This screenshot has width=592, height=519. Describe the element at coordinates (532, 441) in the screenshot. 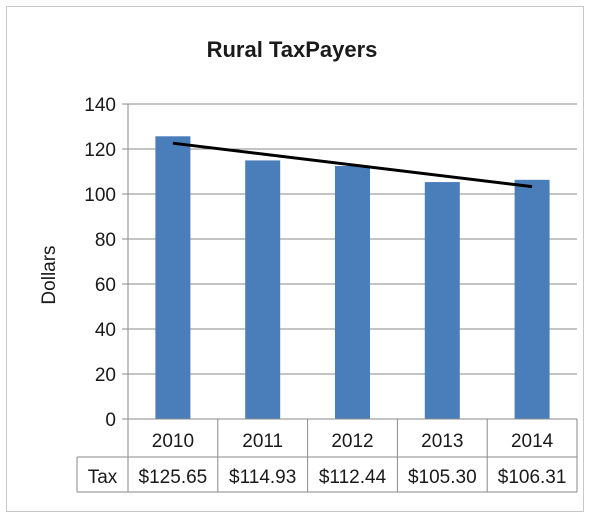

I see `x-tick-label: 2014` at that location.